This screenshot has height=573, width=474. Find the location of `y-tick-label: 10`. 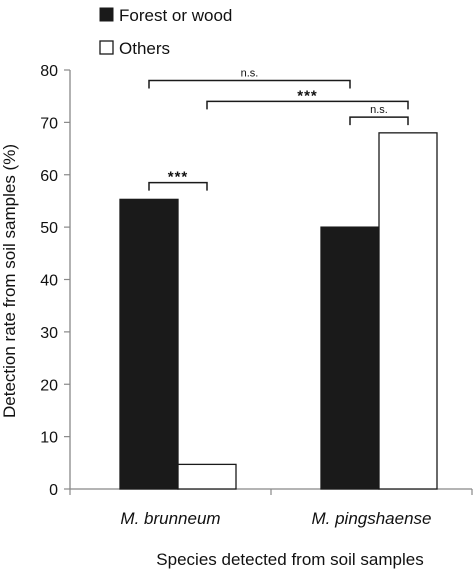

y-tick-label: 10 is located at coordinates (49, 438).